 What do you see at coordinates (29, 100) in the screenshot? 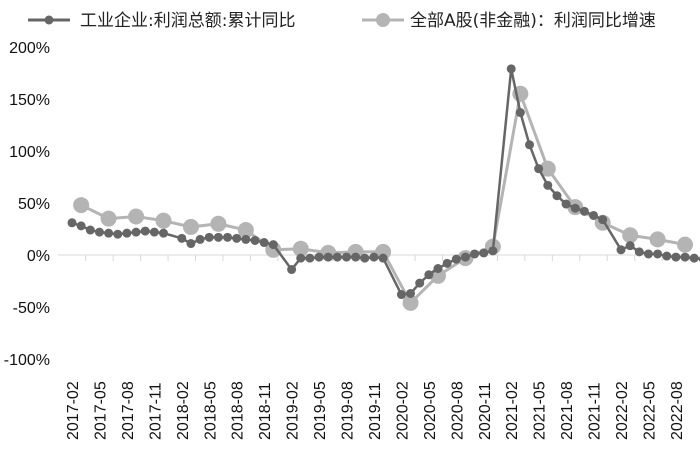
I see `y-tick-label: 150%` at bounding box center [29, 100].